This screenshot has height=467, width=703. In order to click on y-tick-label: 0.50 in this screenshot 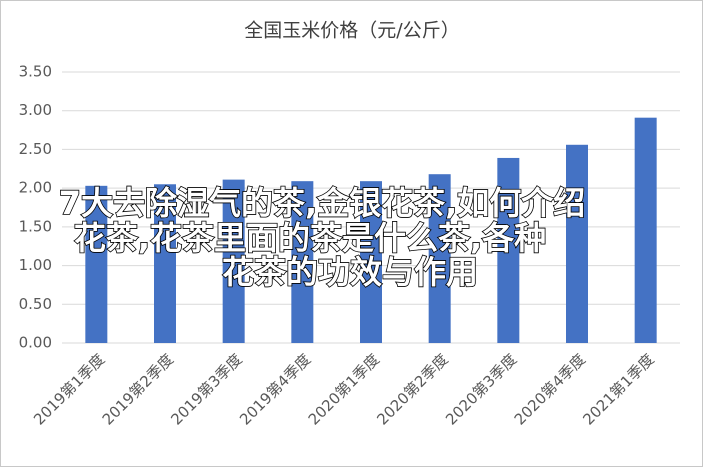, I will do `click(35, 304)`.